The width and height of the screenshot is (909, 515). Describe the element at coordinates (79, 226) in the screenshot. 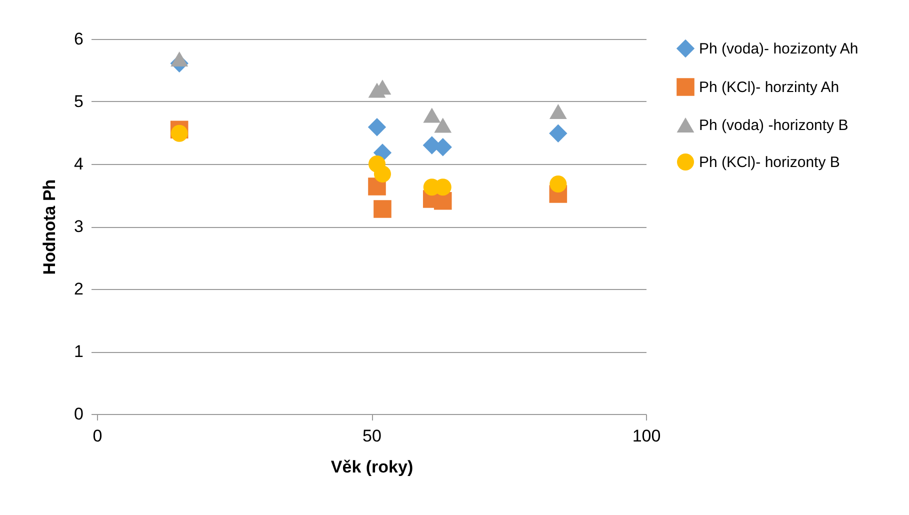

I see `y-tick-label: 3` at that location.